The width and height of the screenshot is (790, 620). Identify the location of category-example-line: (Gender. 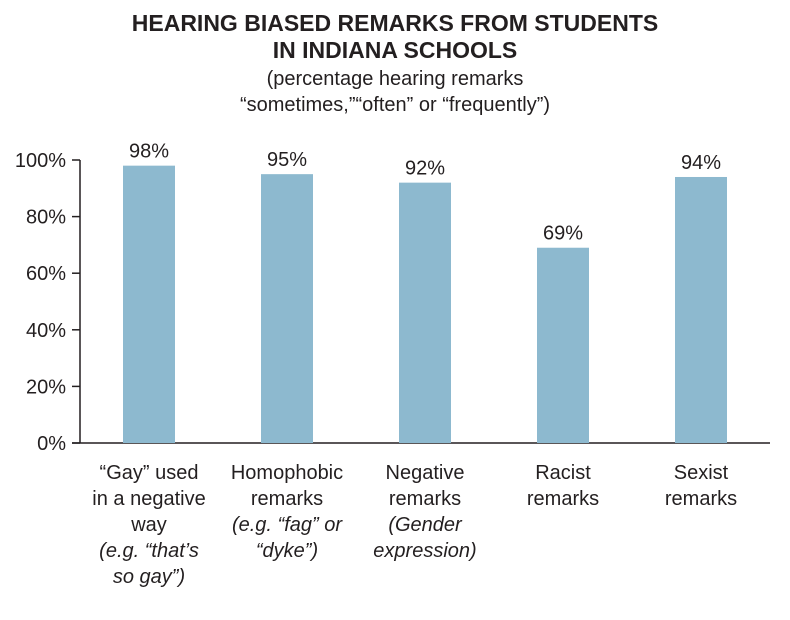
(425, 525).